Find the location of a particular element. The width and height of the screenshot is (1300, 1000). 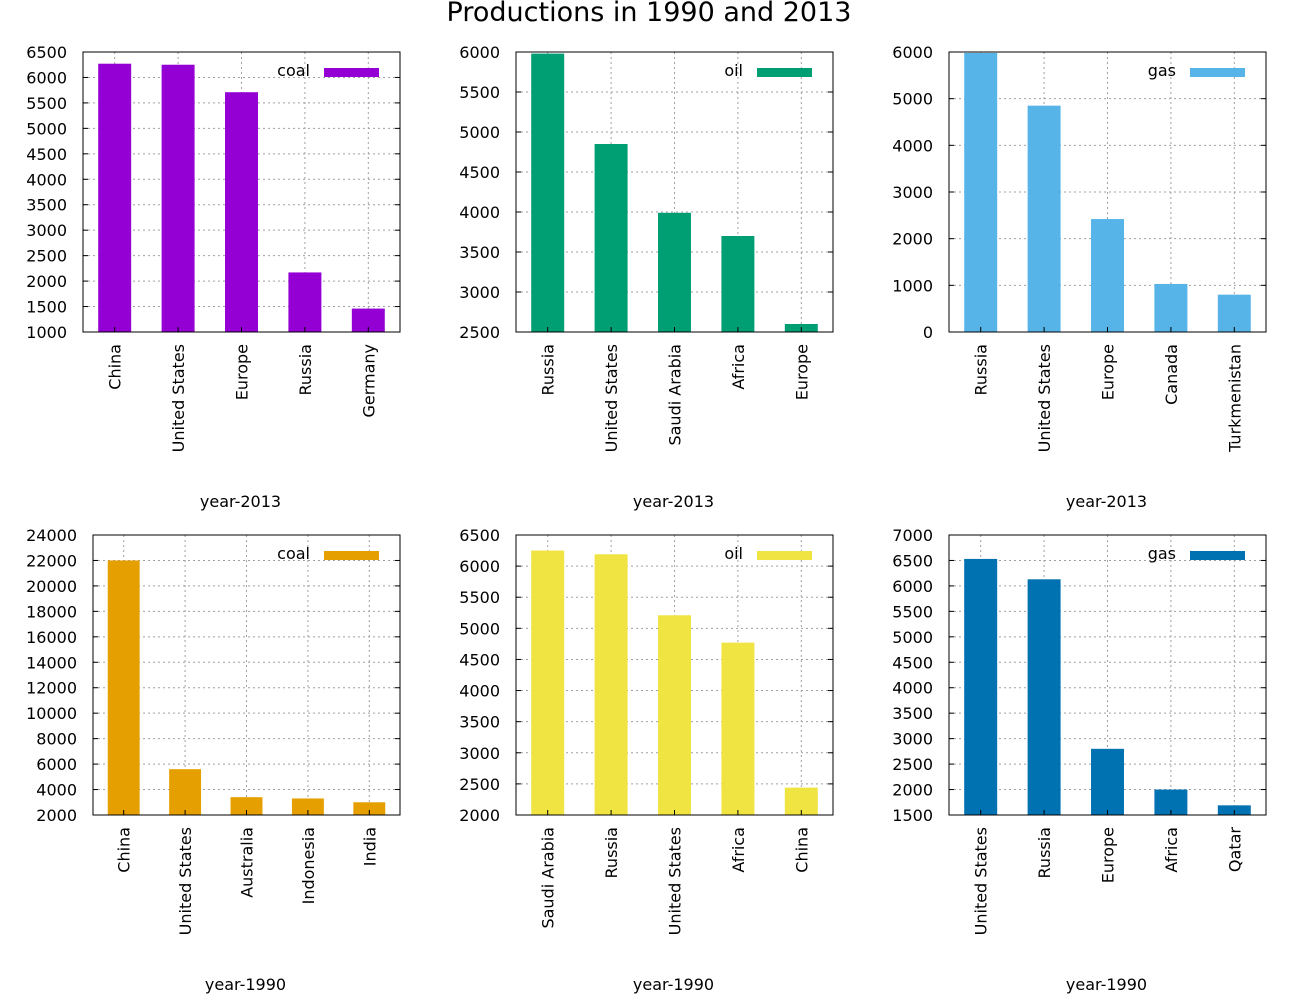

y-tick-label: 24000 is located at coordinates (51, 535).